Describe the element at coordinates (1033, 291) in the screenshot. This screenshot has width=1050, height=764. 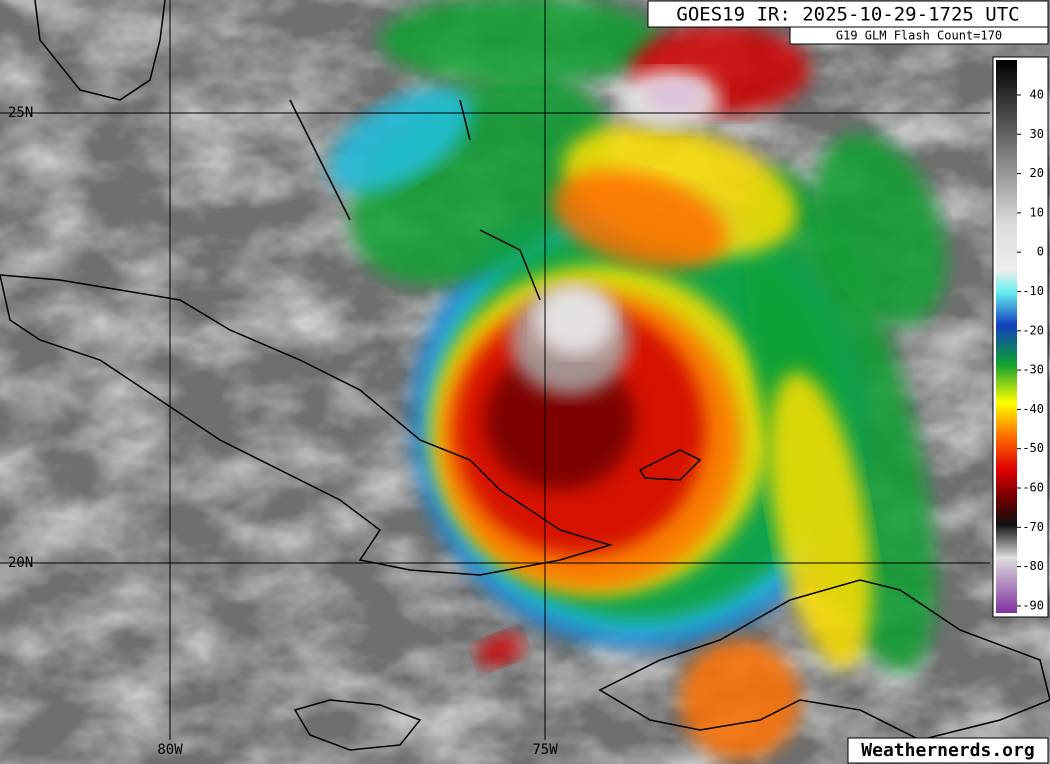
I see `colorbar-tick-label: -10` at that location.